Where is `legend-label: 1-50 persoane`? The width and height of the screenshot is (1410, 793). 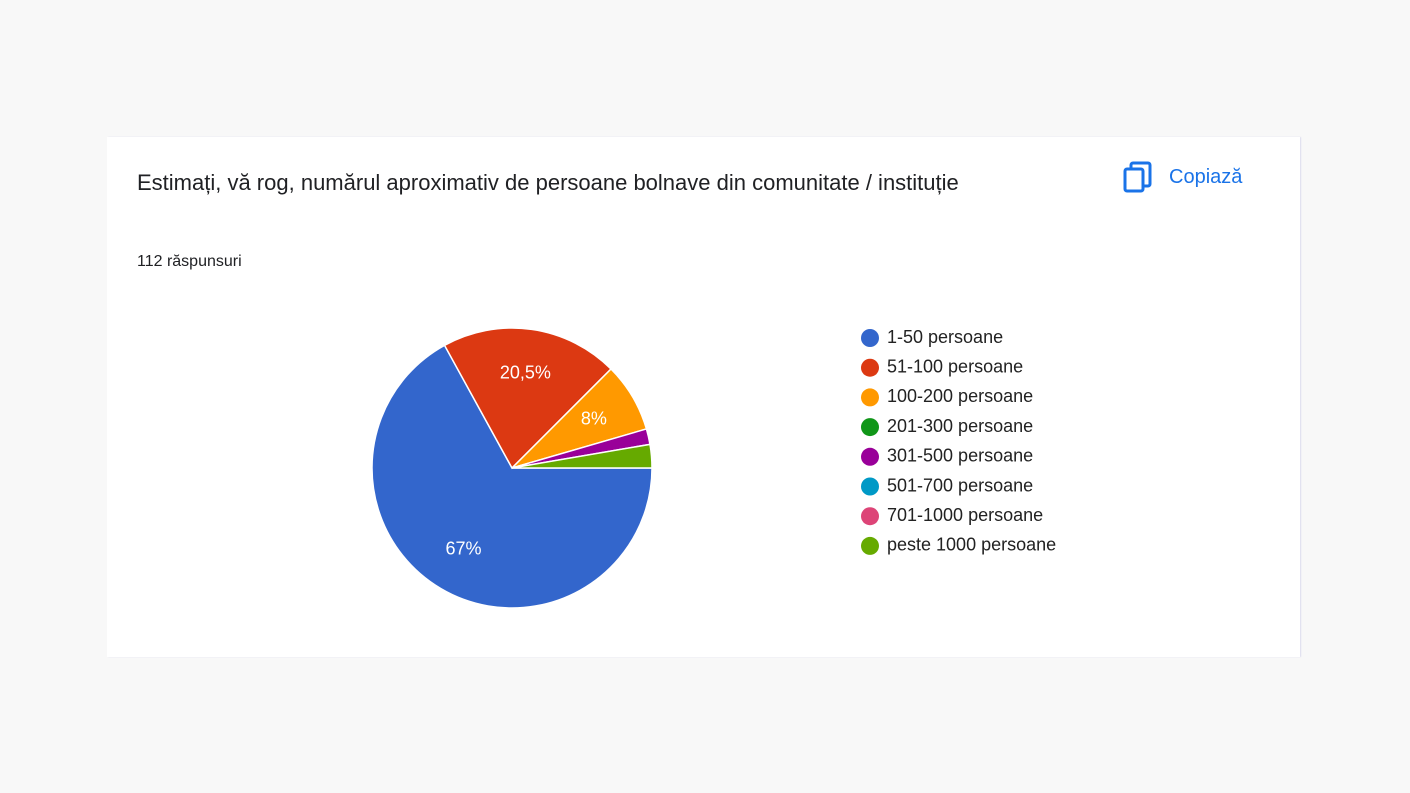
legend-label: 1-50 persoane is located at coordinates (945, 337).